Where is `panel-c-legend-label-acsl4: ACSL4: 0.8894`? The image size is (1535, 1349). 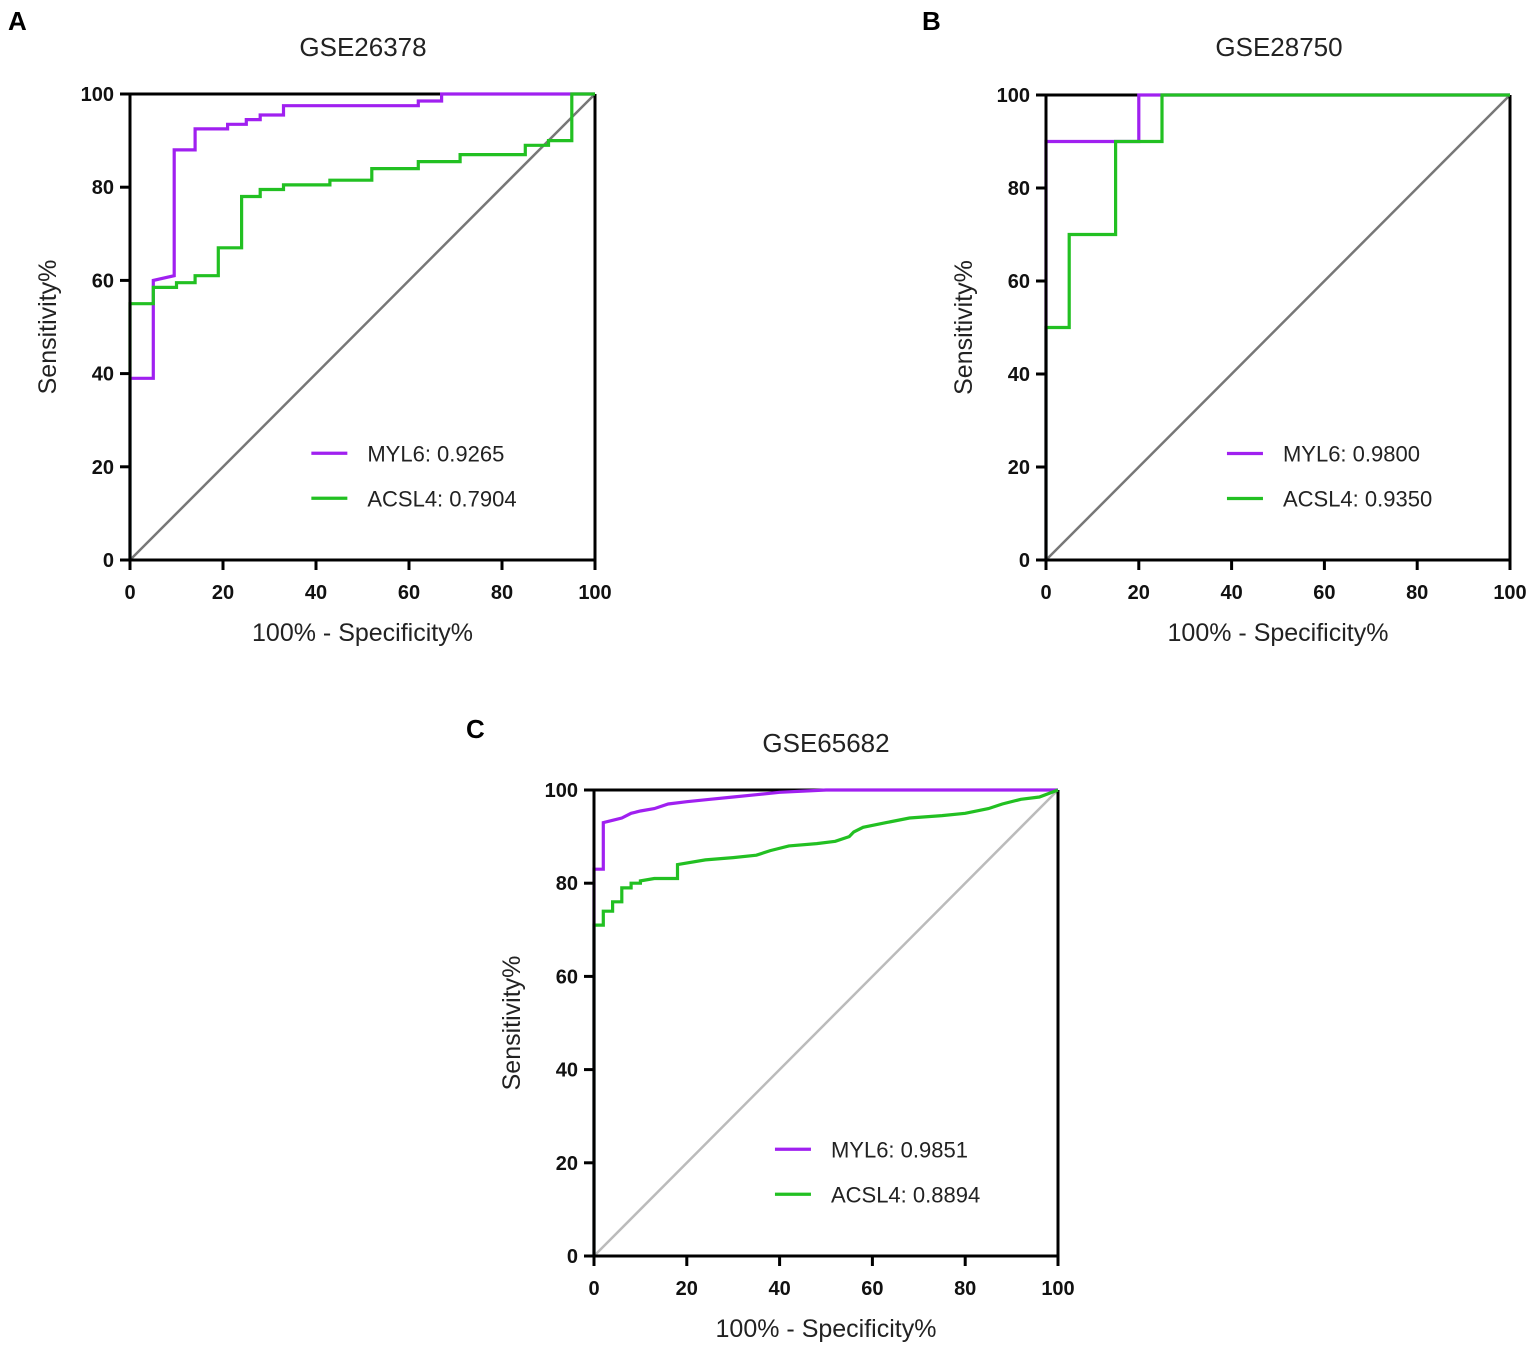 panel-c-legend-label-acsl4: ACSL4: 0.8894 is located at coordinates (905, 1194).